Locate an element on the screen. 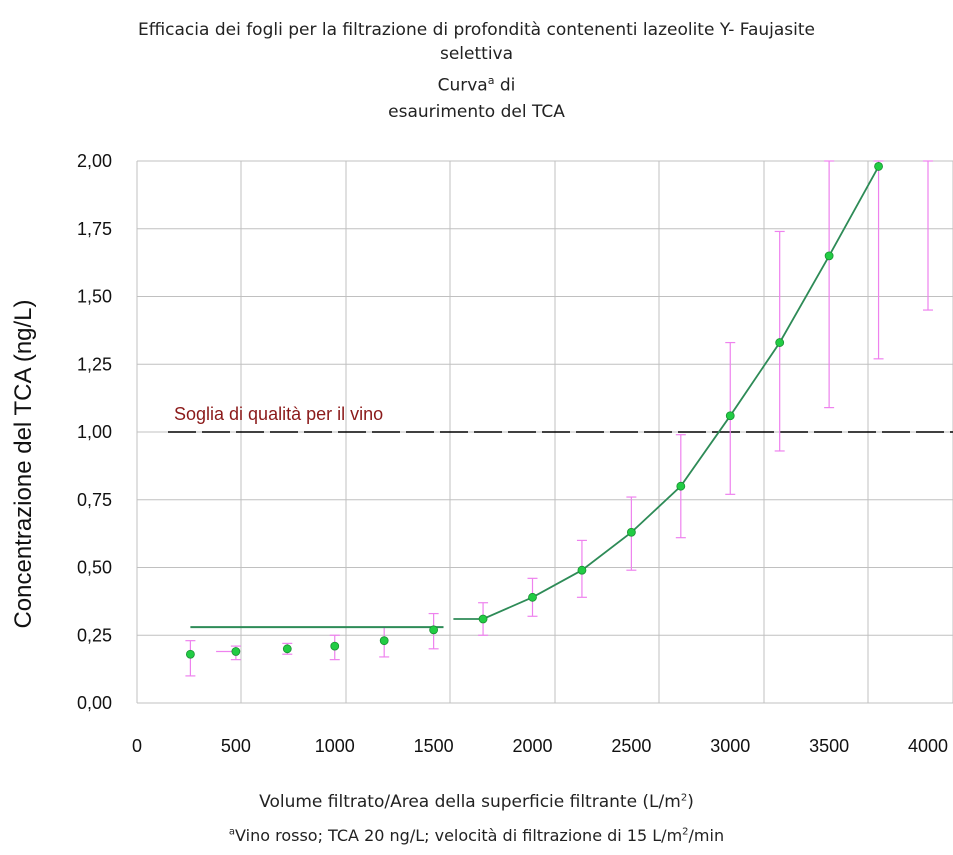 This screenshot has width=953, height=855. footnote-sup-a: a is located at coordinates (232, 832).